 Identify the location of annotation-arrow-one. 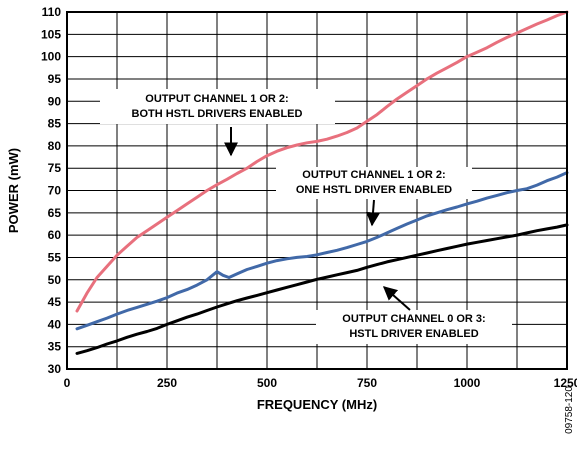
(373, 213).